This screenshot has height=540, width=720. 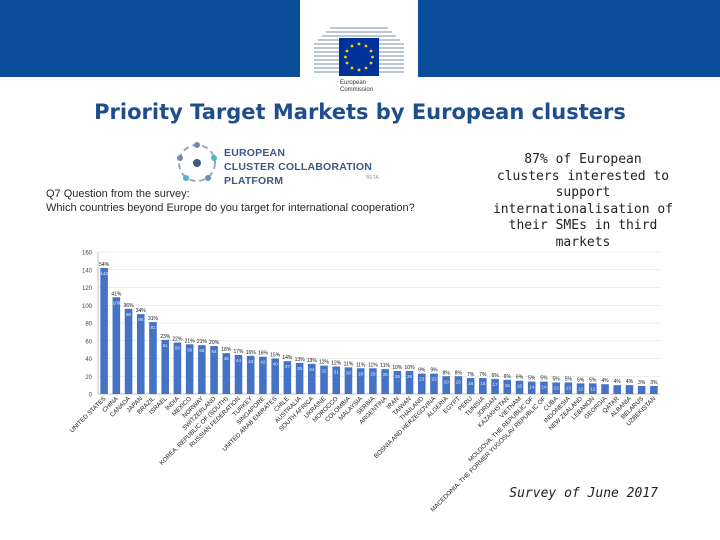 I want to click on org-name-line1: European, so click(x=353, y=83).